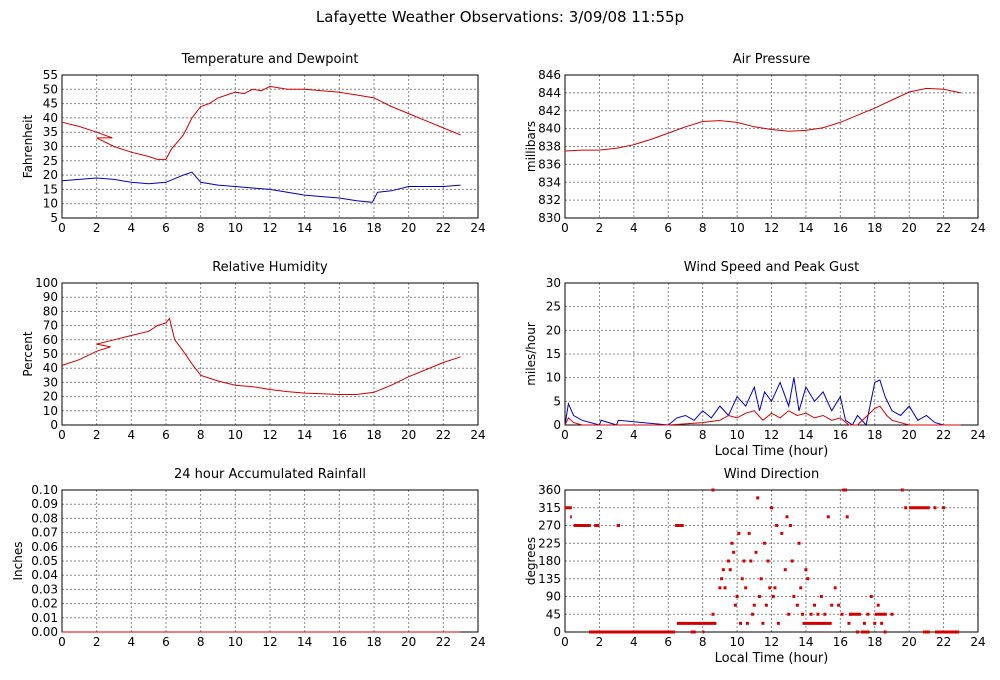  What do you see at coordinates (443, 228) in the screenshot?
I see `temp-x-tick-label: 22` at bounding box center [443, 228].